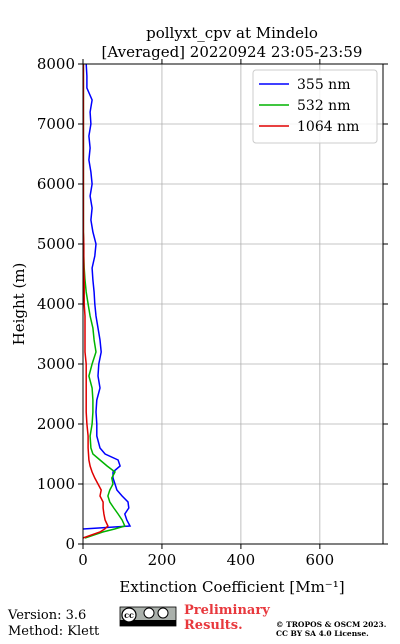 Image resolution: width=400 pixels, height=644 pixels. What do you see at coordinates (83, 560) in the screenshot?
I see `x-tick-label: 0` at bounding box center [83, 560].